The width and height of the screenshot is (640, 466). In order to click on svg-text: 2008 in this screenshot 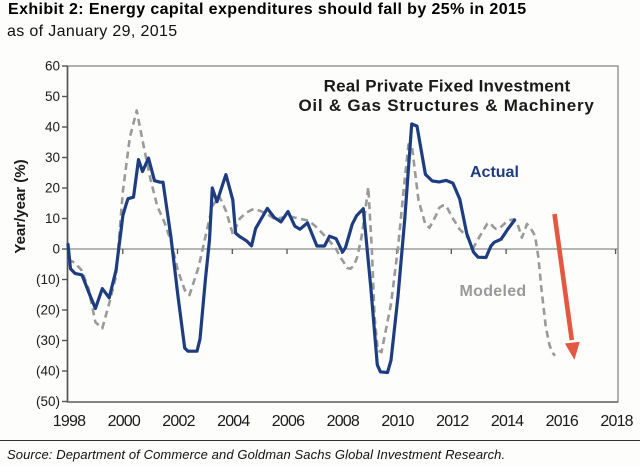, I will do `click(343, 421)`.